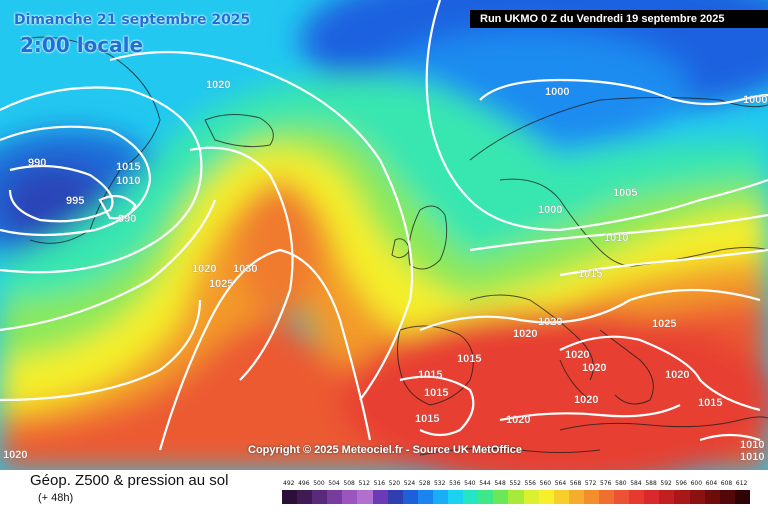  What do you see at coordinates (696, 483) in the screenshot?
I see `scale-value-label: 600` at bounding box center [696, 483].